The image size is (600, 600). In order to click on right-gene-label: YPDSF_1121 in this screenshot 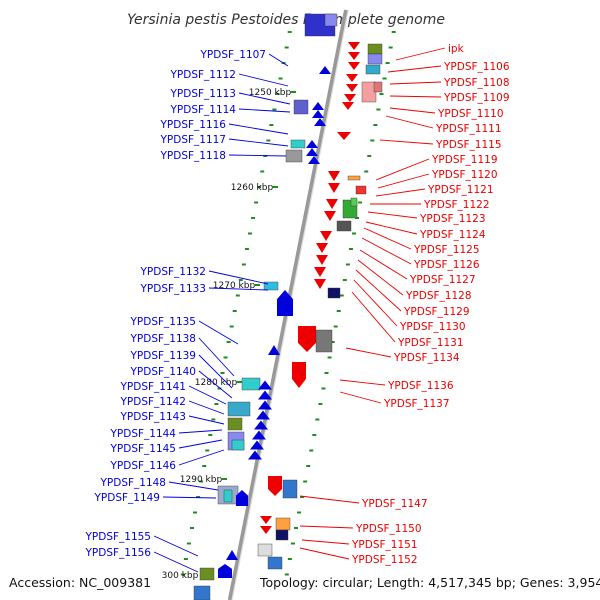, I will do `click(460, 190)`.